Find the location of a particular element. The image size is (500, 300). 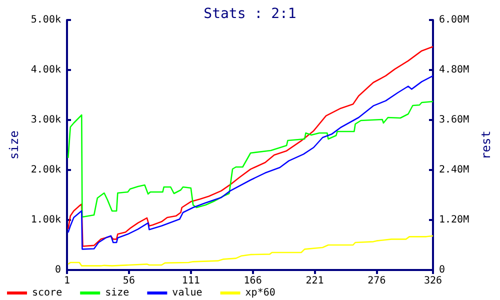

y2-tick-label: 4.80M is located at coordinates (454, 70).